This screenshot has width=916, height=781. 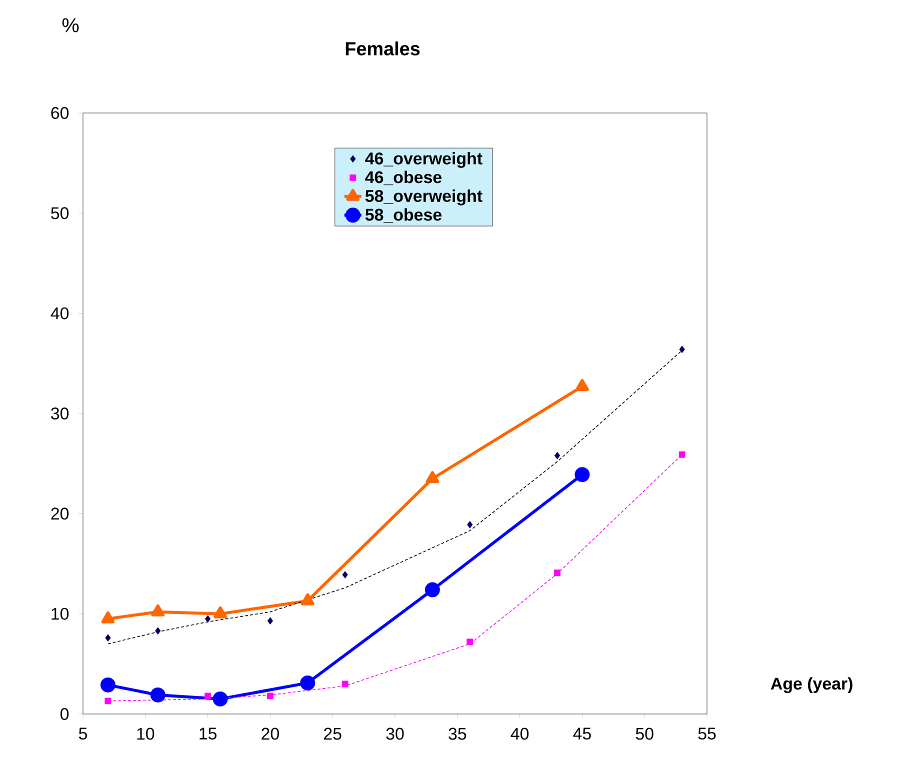 What do you see at coordinates (70, 25) in the screenshot?
I see `y-axis-title: %` at bounding box center [70, 25].